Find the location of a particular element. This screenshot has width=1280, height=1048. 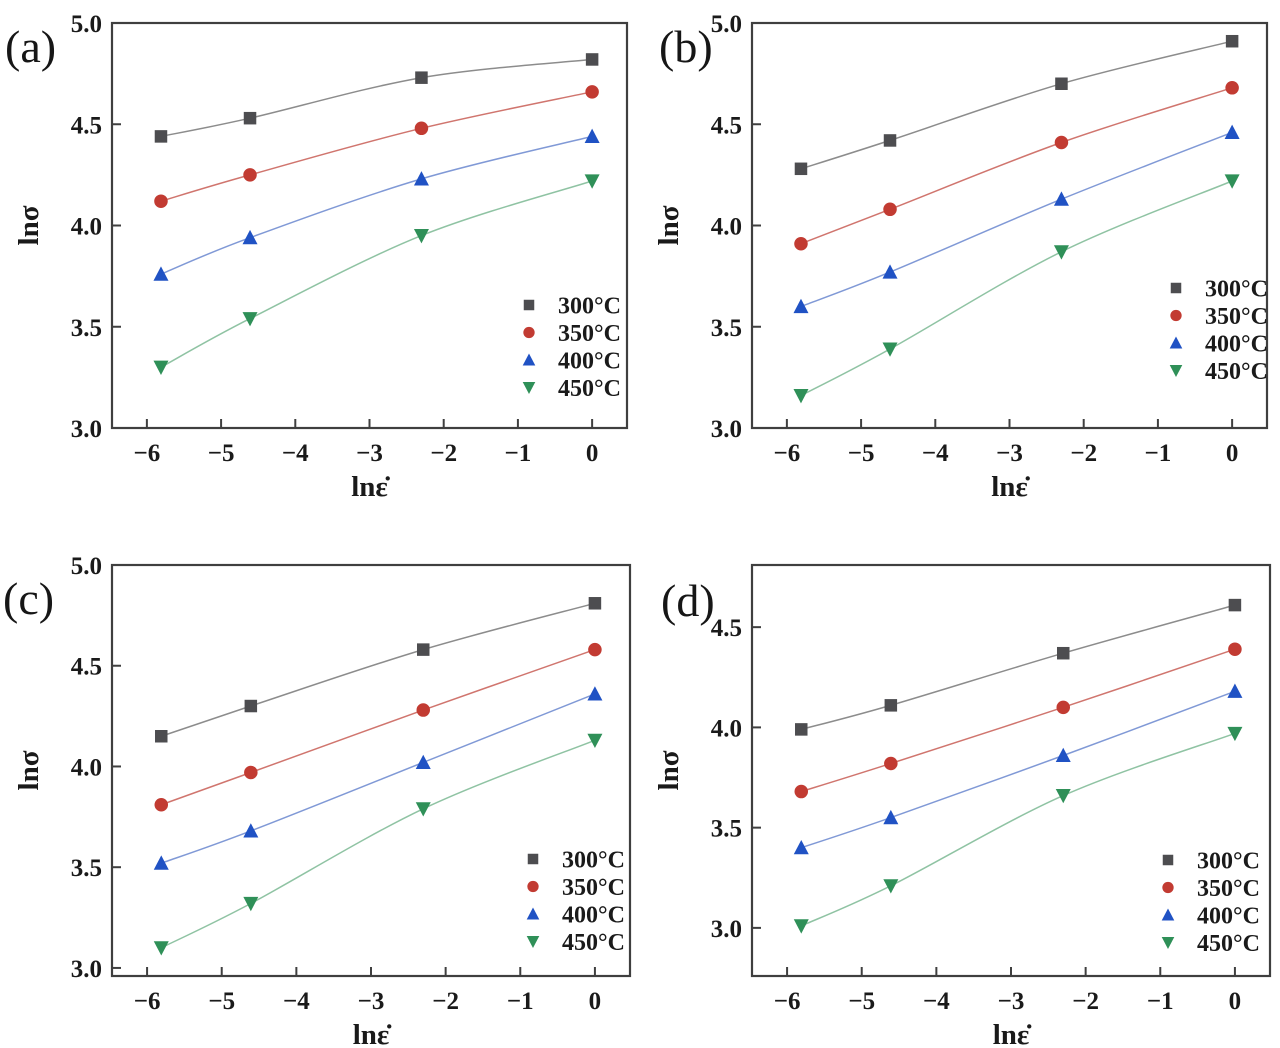

series-400°C is located at coordinates (376, 204).